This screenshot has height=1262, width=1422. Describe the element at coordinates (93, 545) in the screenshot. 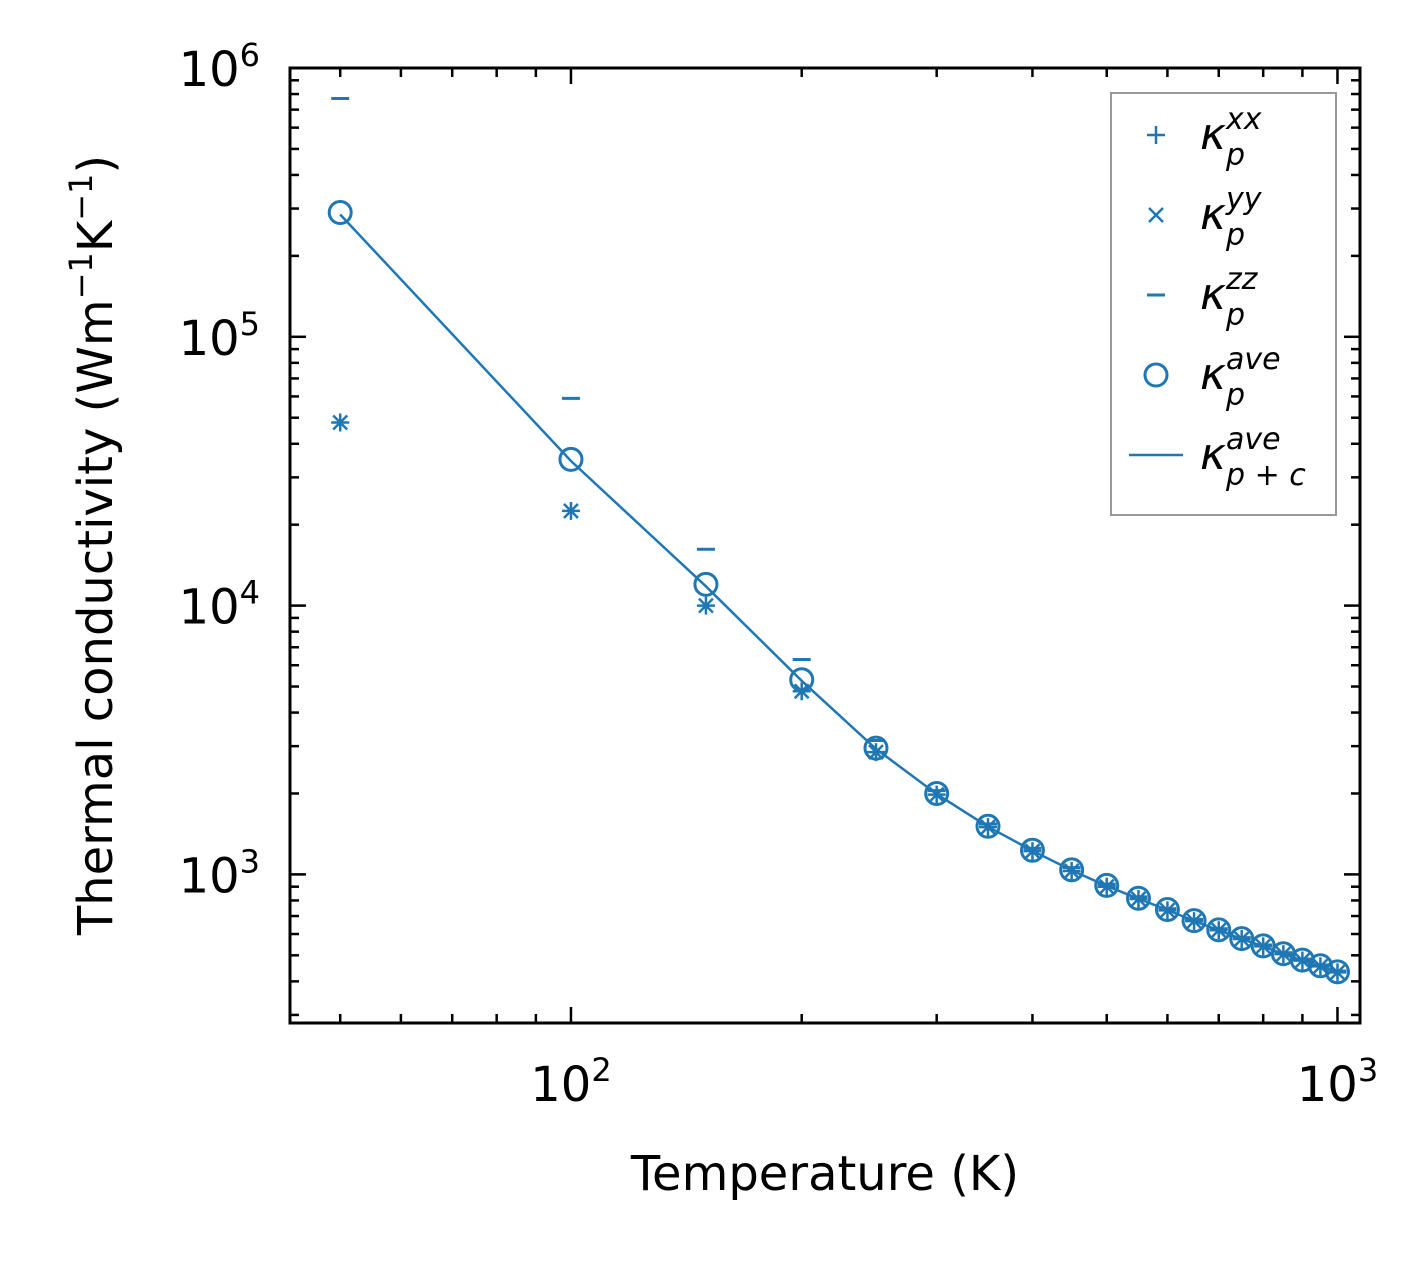

I see `y-axis-label: Thermal conductivity (Wm−1K−1)` at that location.